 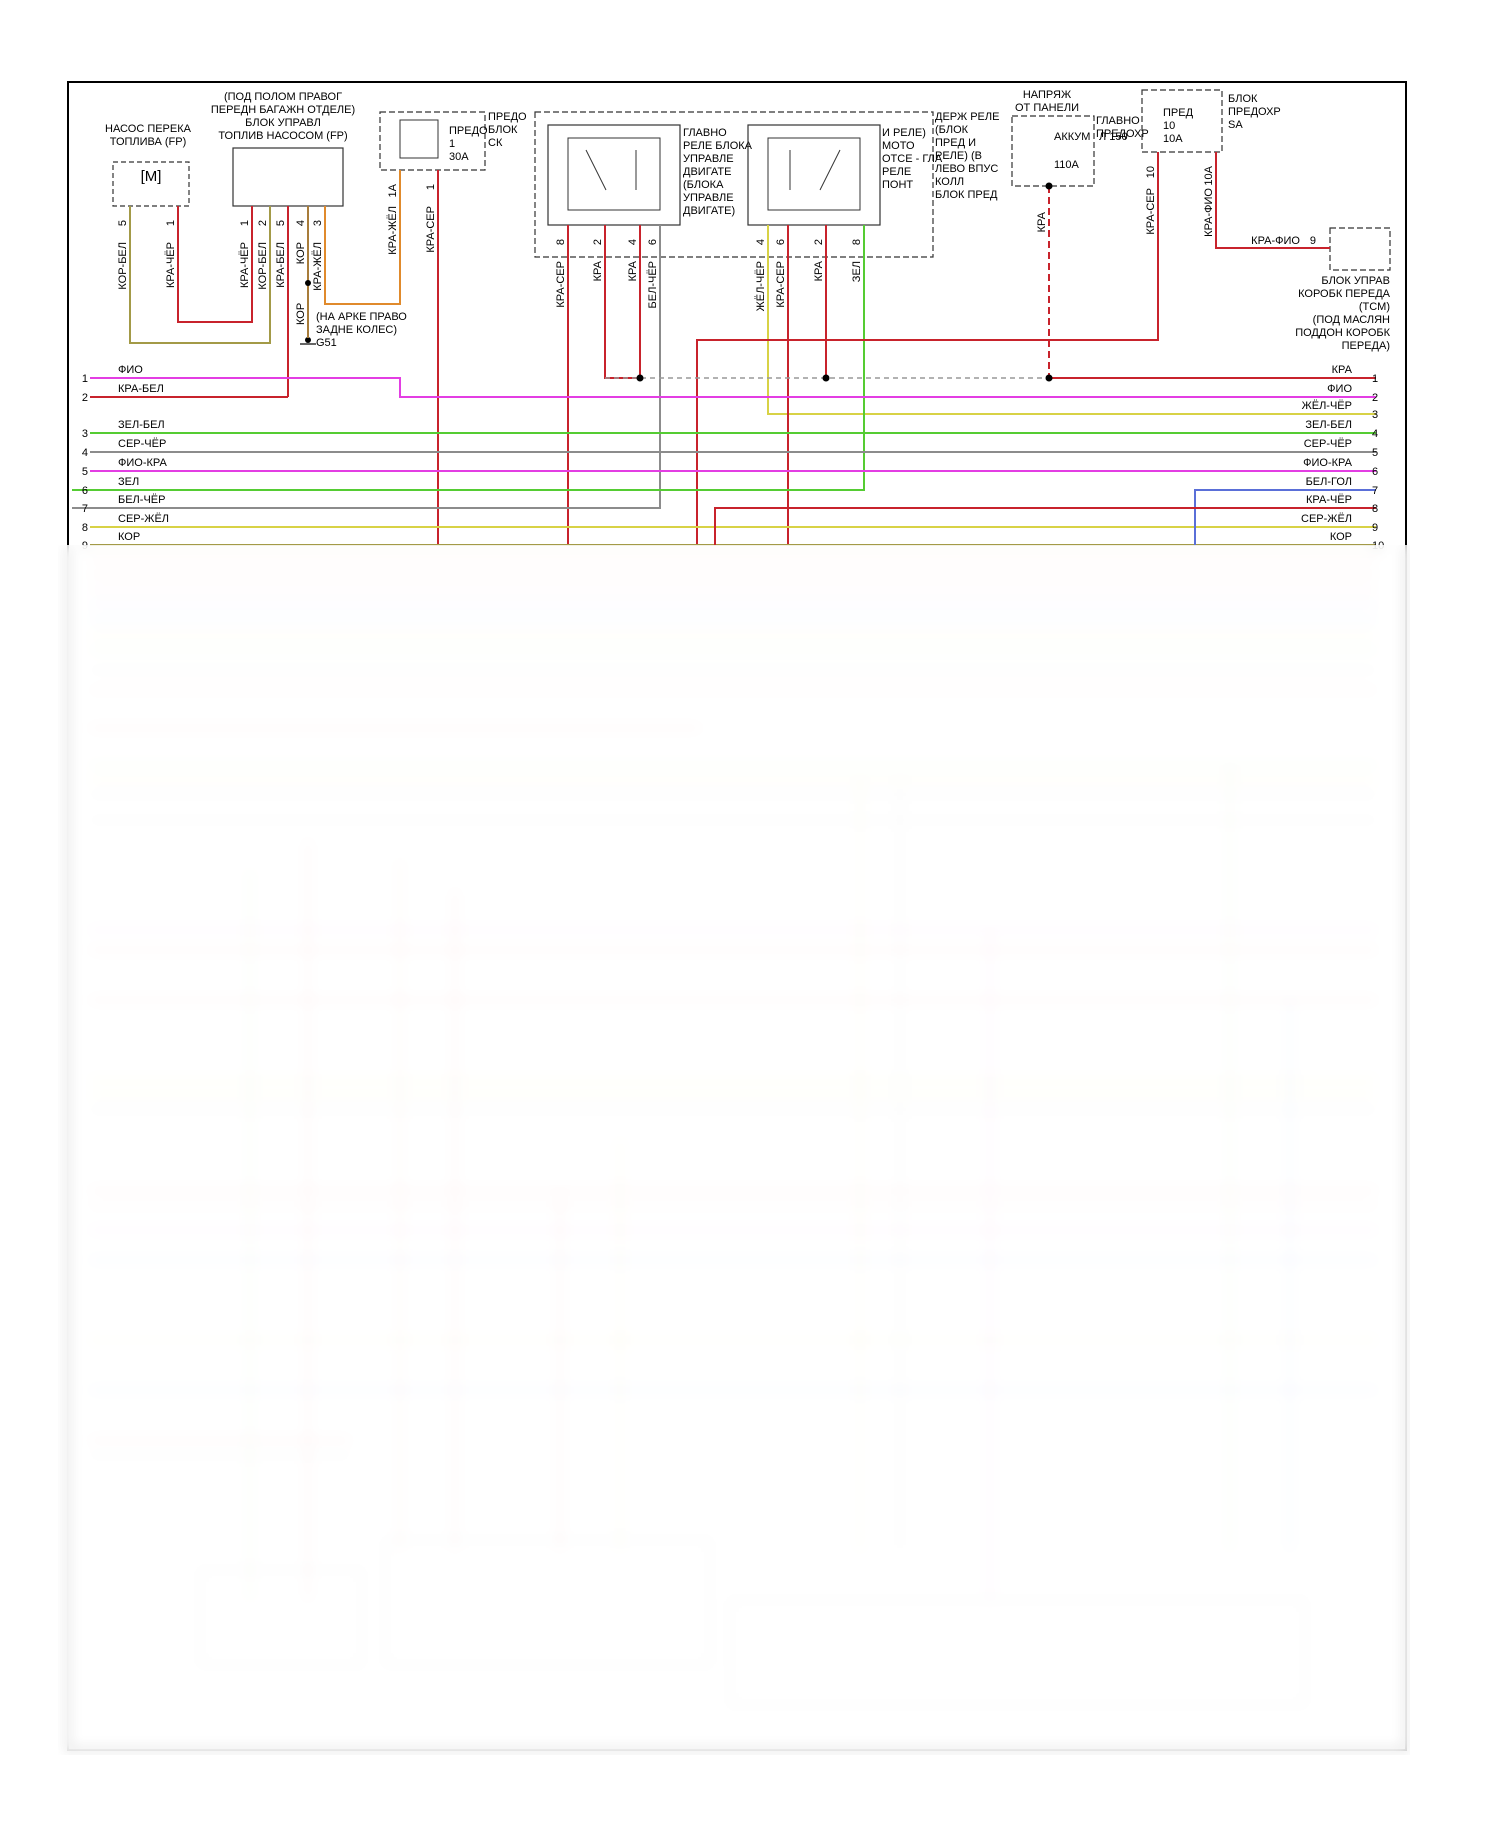 I want to click on bus-left-num: 2, so click(x=85, y=398).